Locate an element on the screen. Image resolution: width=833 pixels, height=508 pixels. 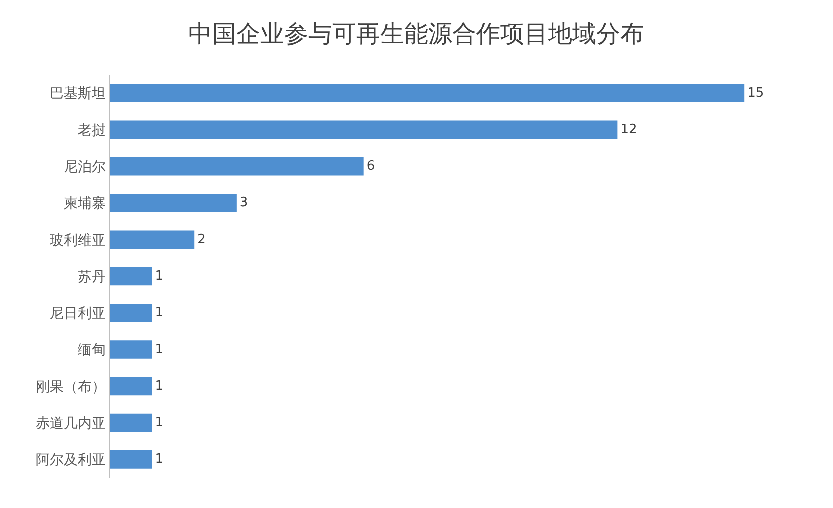
y-tick-label: 赤道几内亚 is located at coordinates (71, 424).